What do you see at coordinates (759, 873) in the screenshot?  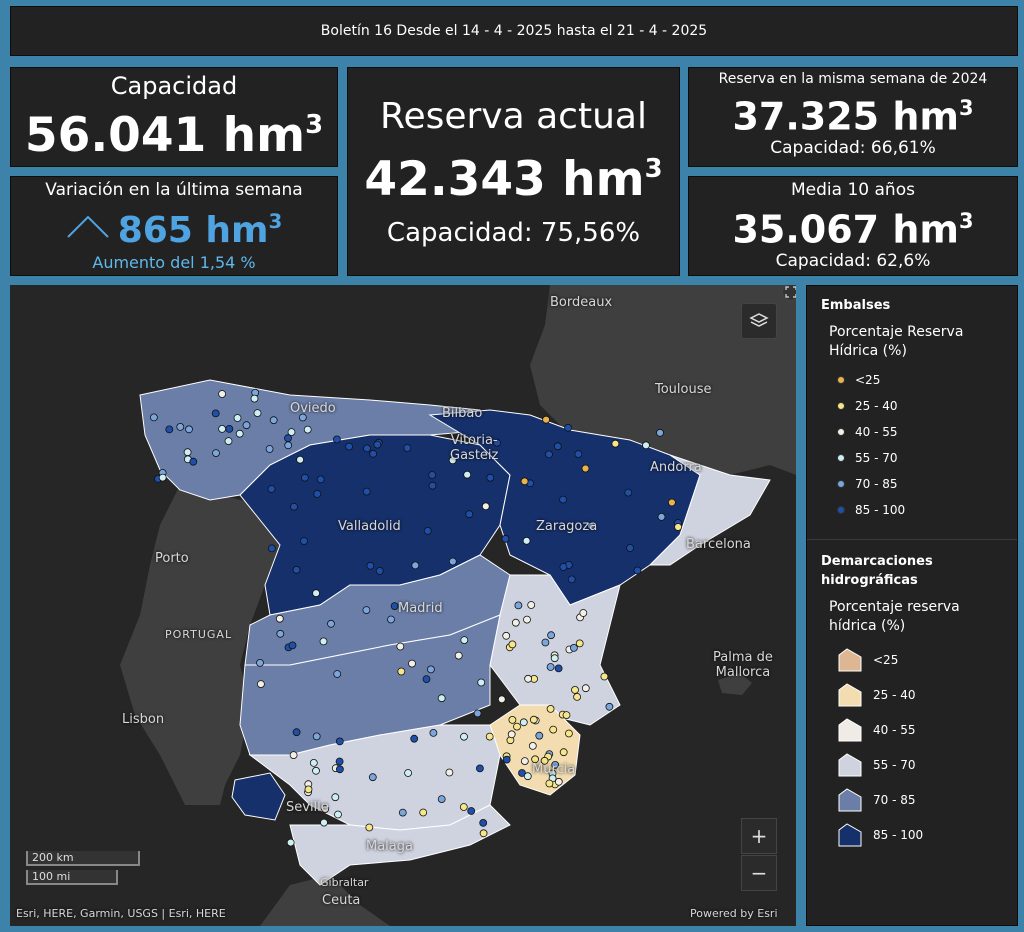 I see `zoom-out-button: −` at bounding box center [759, 873].